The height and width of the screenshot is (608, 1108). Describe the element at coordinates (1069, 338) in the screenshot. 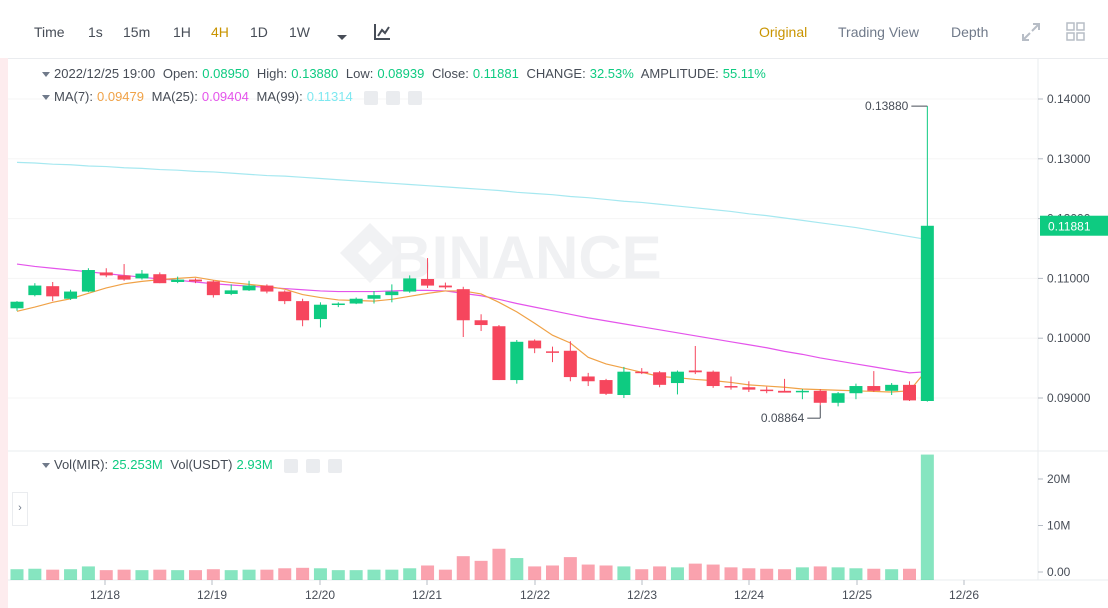

I see `price-tick-label: 0.10000` at that location.